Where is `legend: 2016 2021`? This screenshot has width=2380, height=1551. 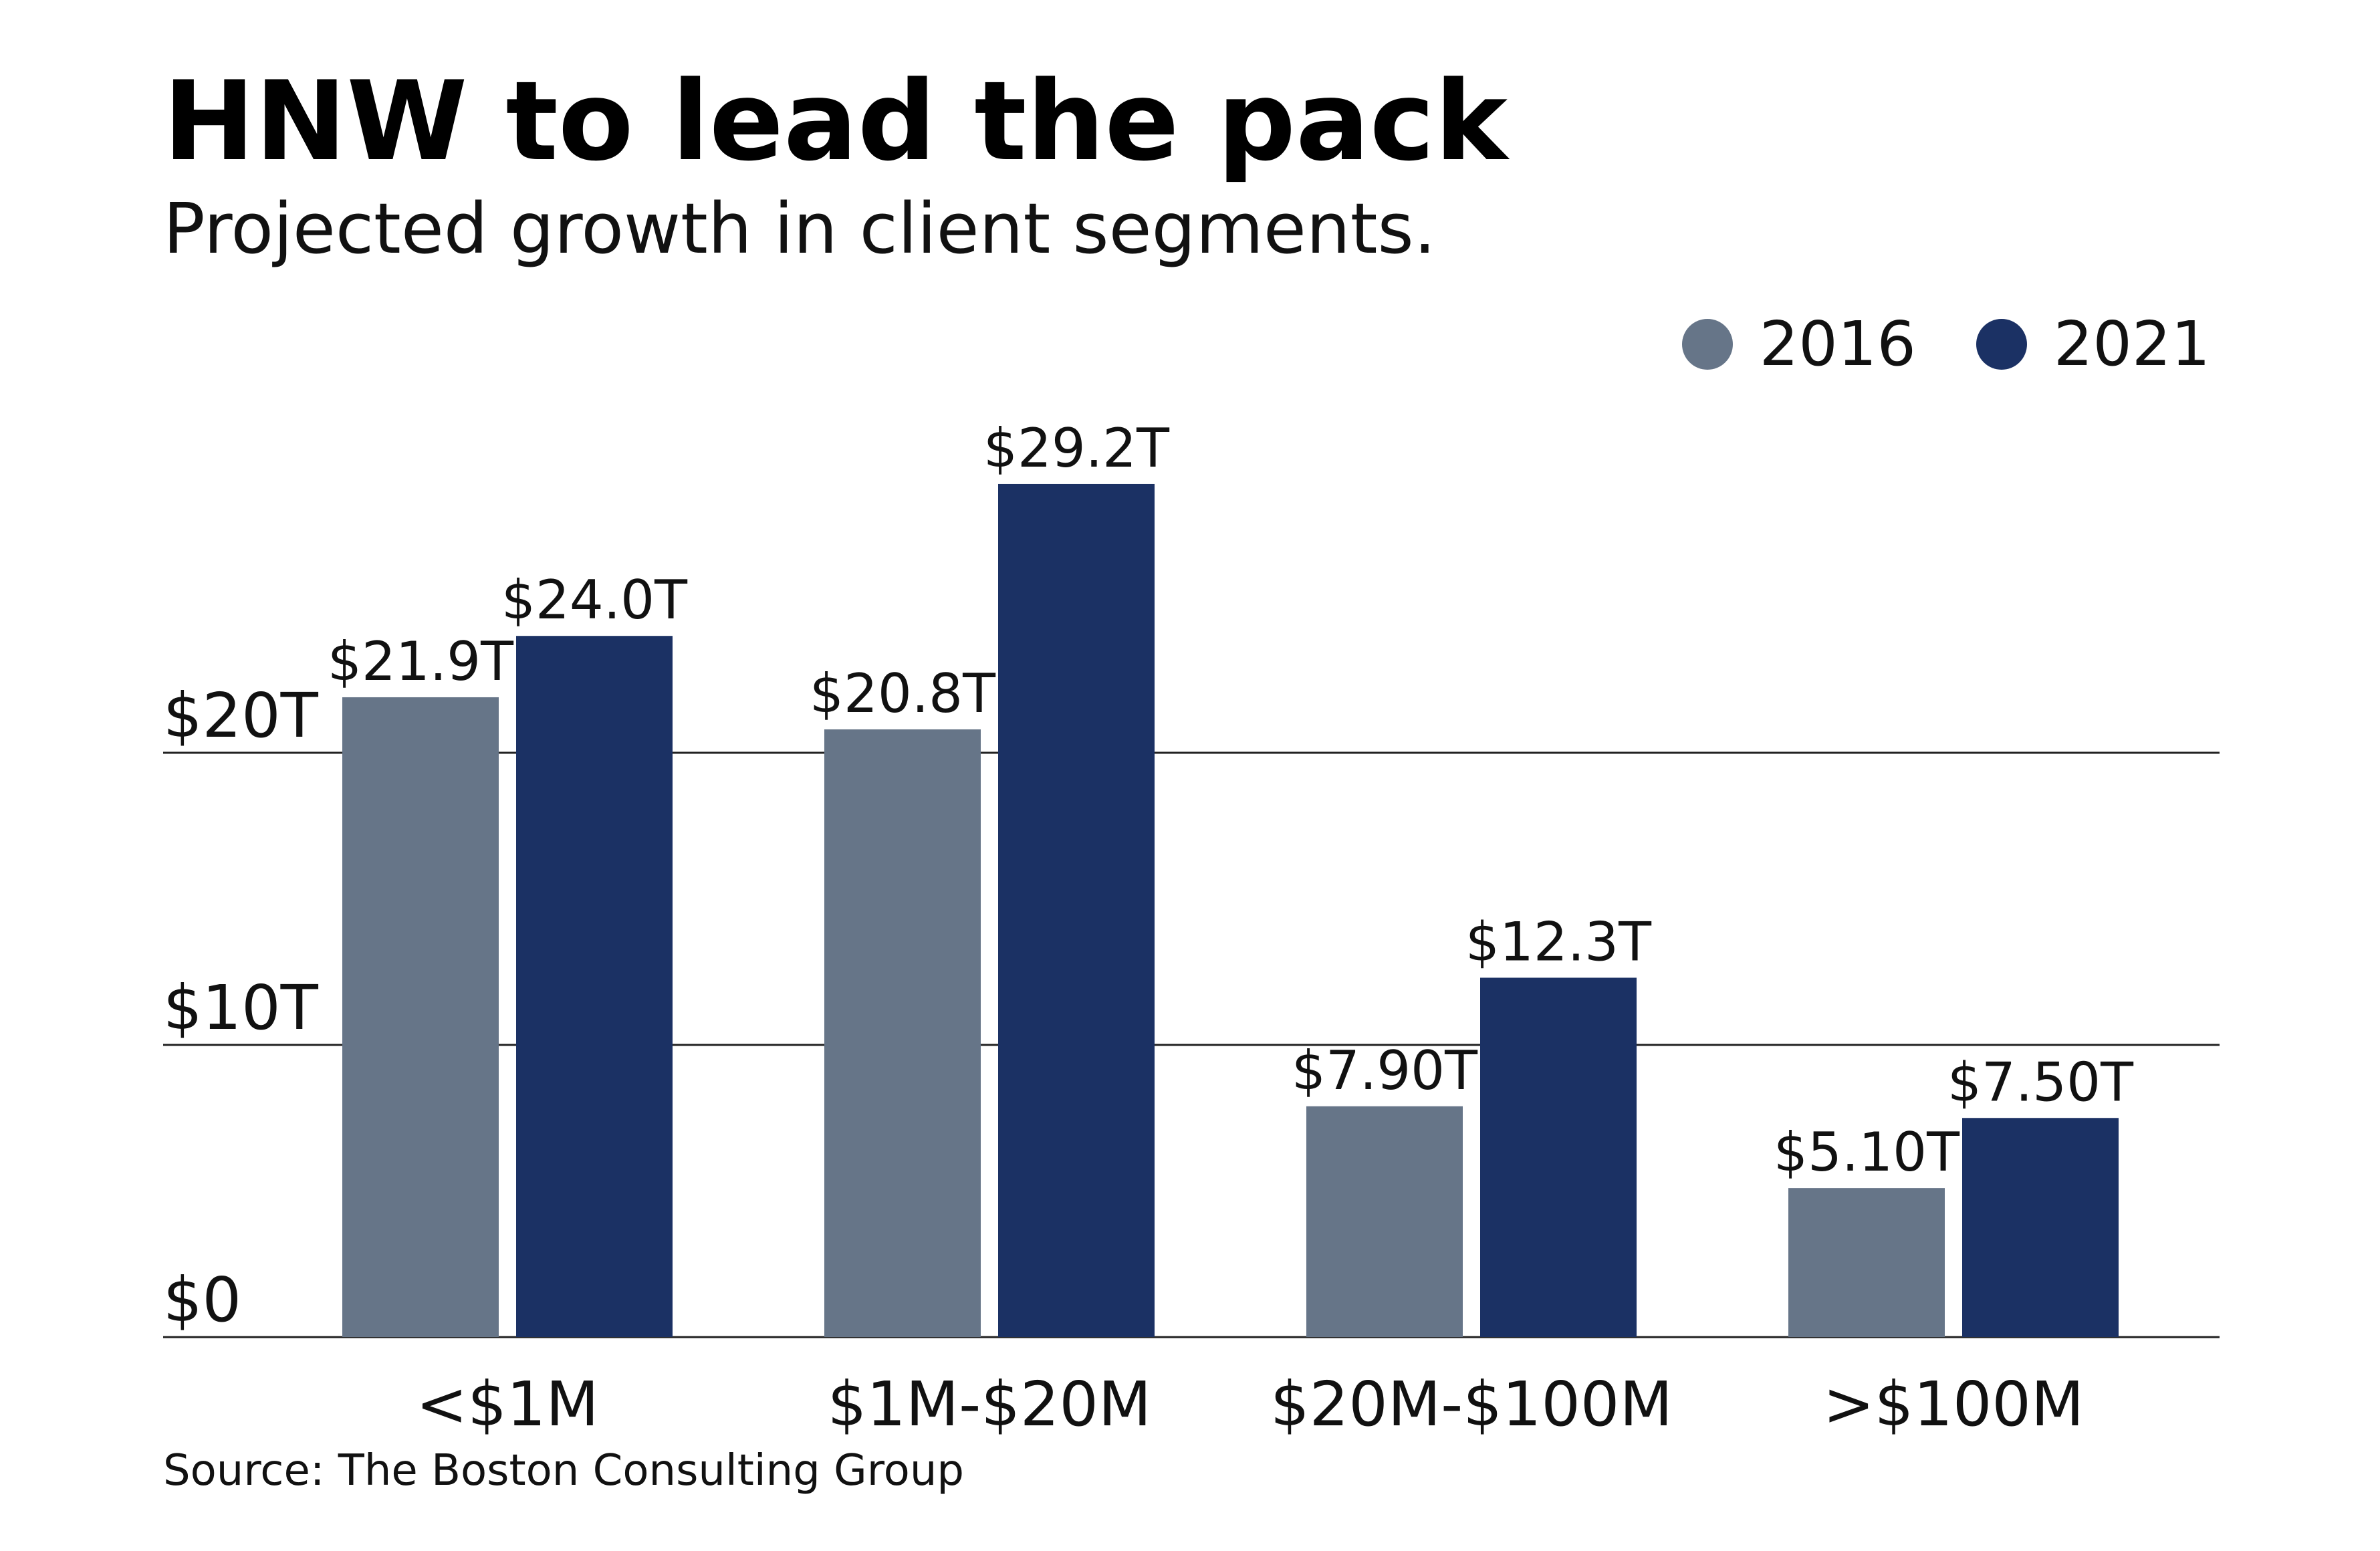 legend: 2016 2021 is located at coordinates (1916, 344).